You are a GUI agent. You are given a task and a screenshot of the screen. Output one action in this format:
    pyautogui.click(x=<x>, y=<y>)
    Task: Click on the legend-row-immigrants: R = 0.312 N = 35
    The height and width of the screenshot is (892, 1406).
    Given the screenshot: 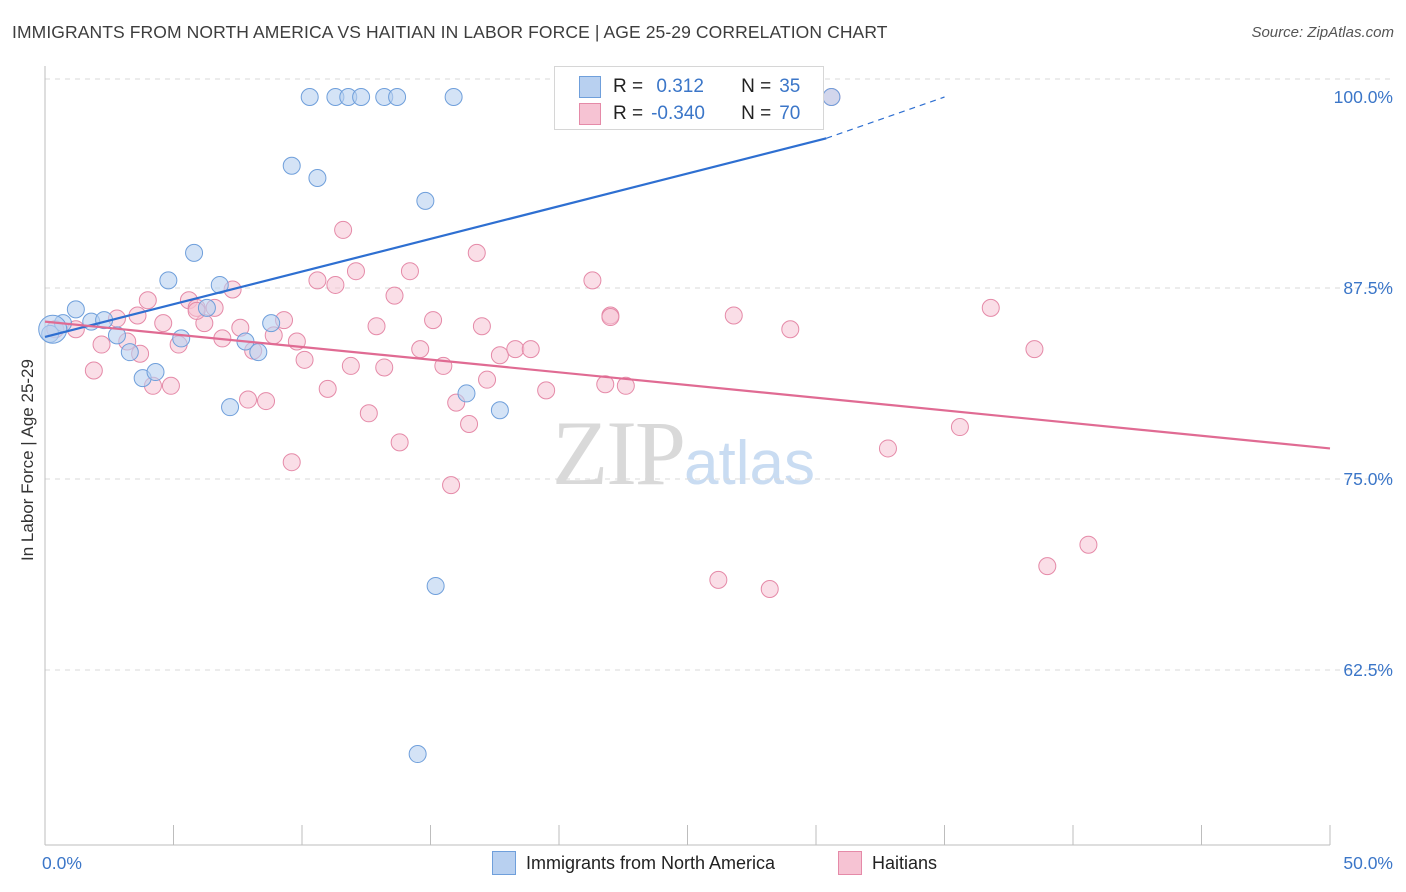 What is the action you would take?
    pyautogui.click(x=689, y=87)
    